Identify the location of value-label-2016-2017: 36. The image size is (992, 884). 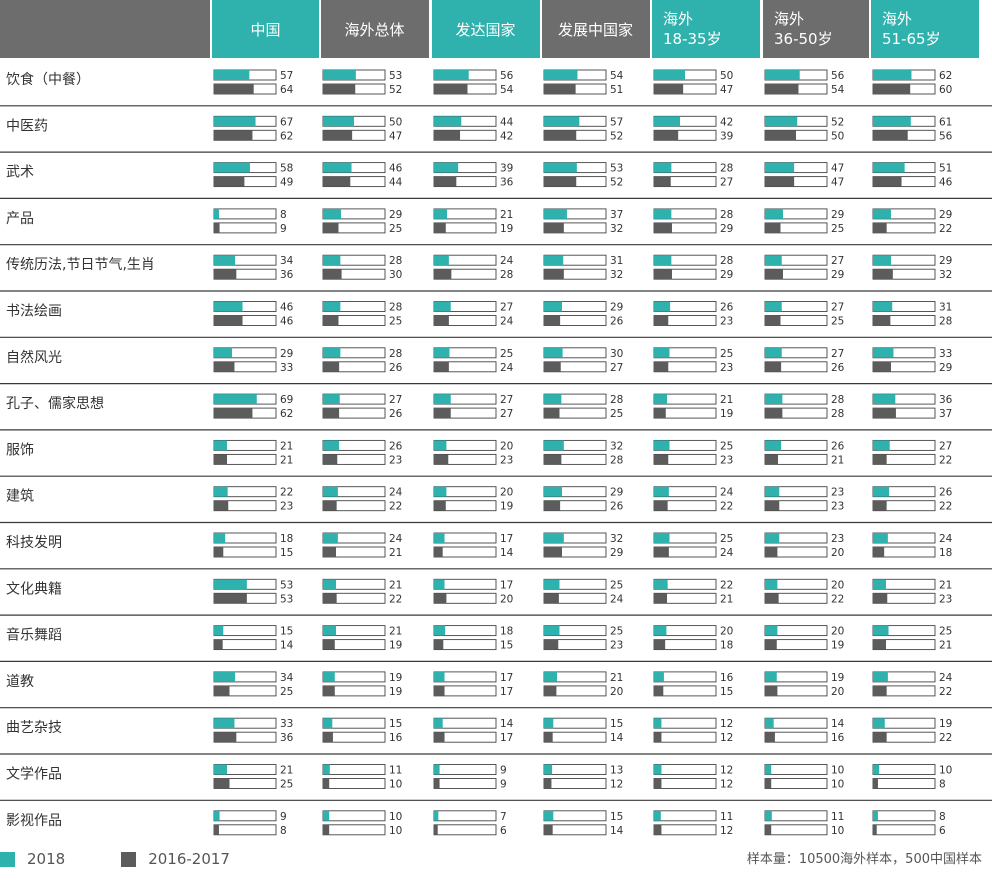
(287, 275).